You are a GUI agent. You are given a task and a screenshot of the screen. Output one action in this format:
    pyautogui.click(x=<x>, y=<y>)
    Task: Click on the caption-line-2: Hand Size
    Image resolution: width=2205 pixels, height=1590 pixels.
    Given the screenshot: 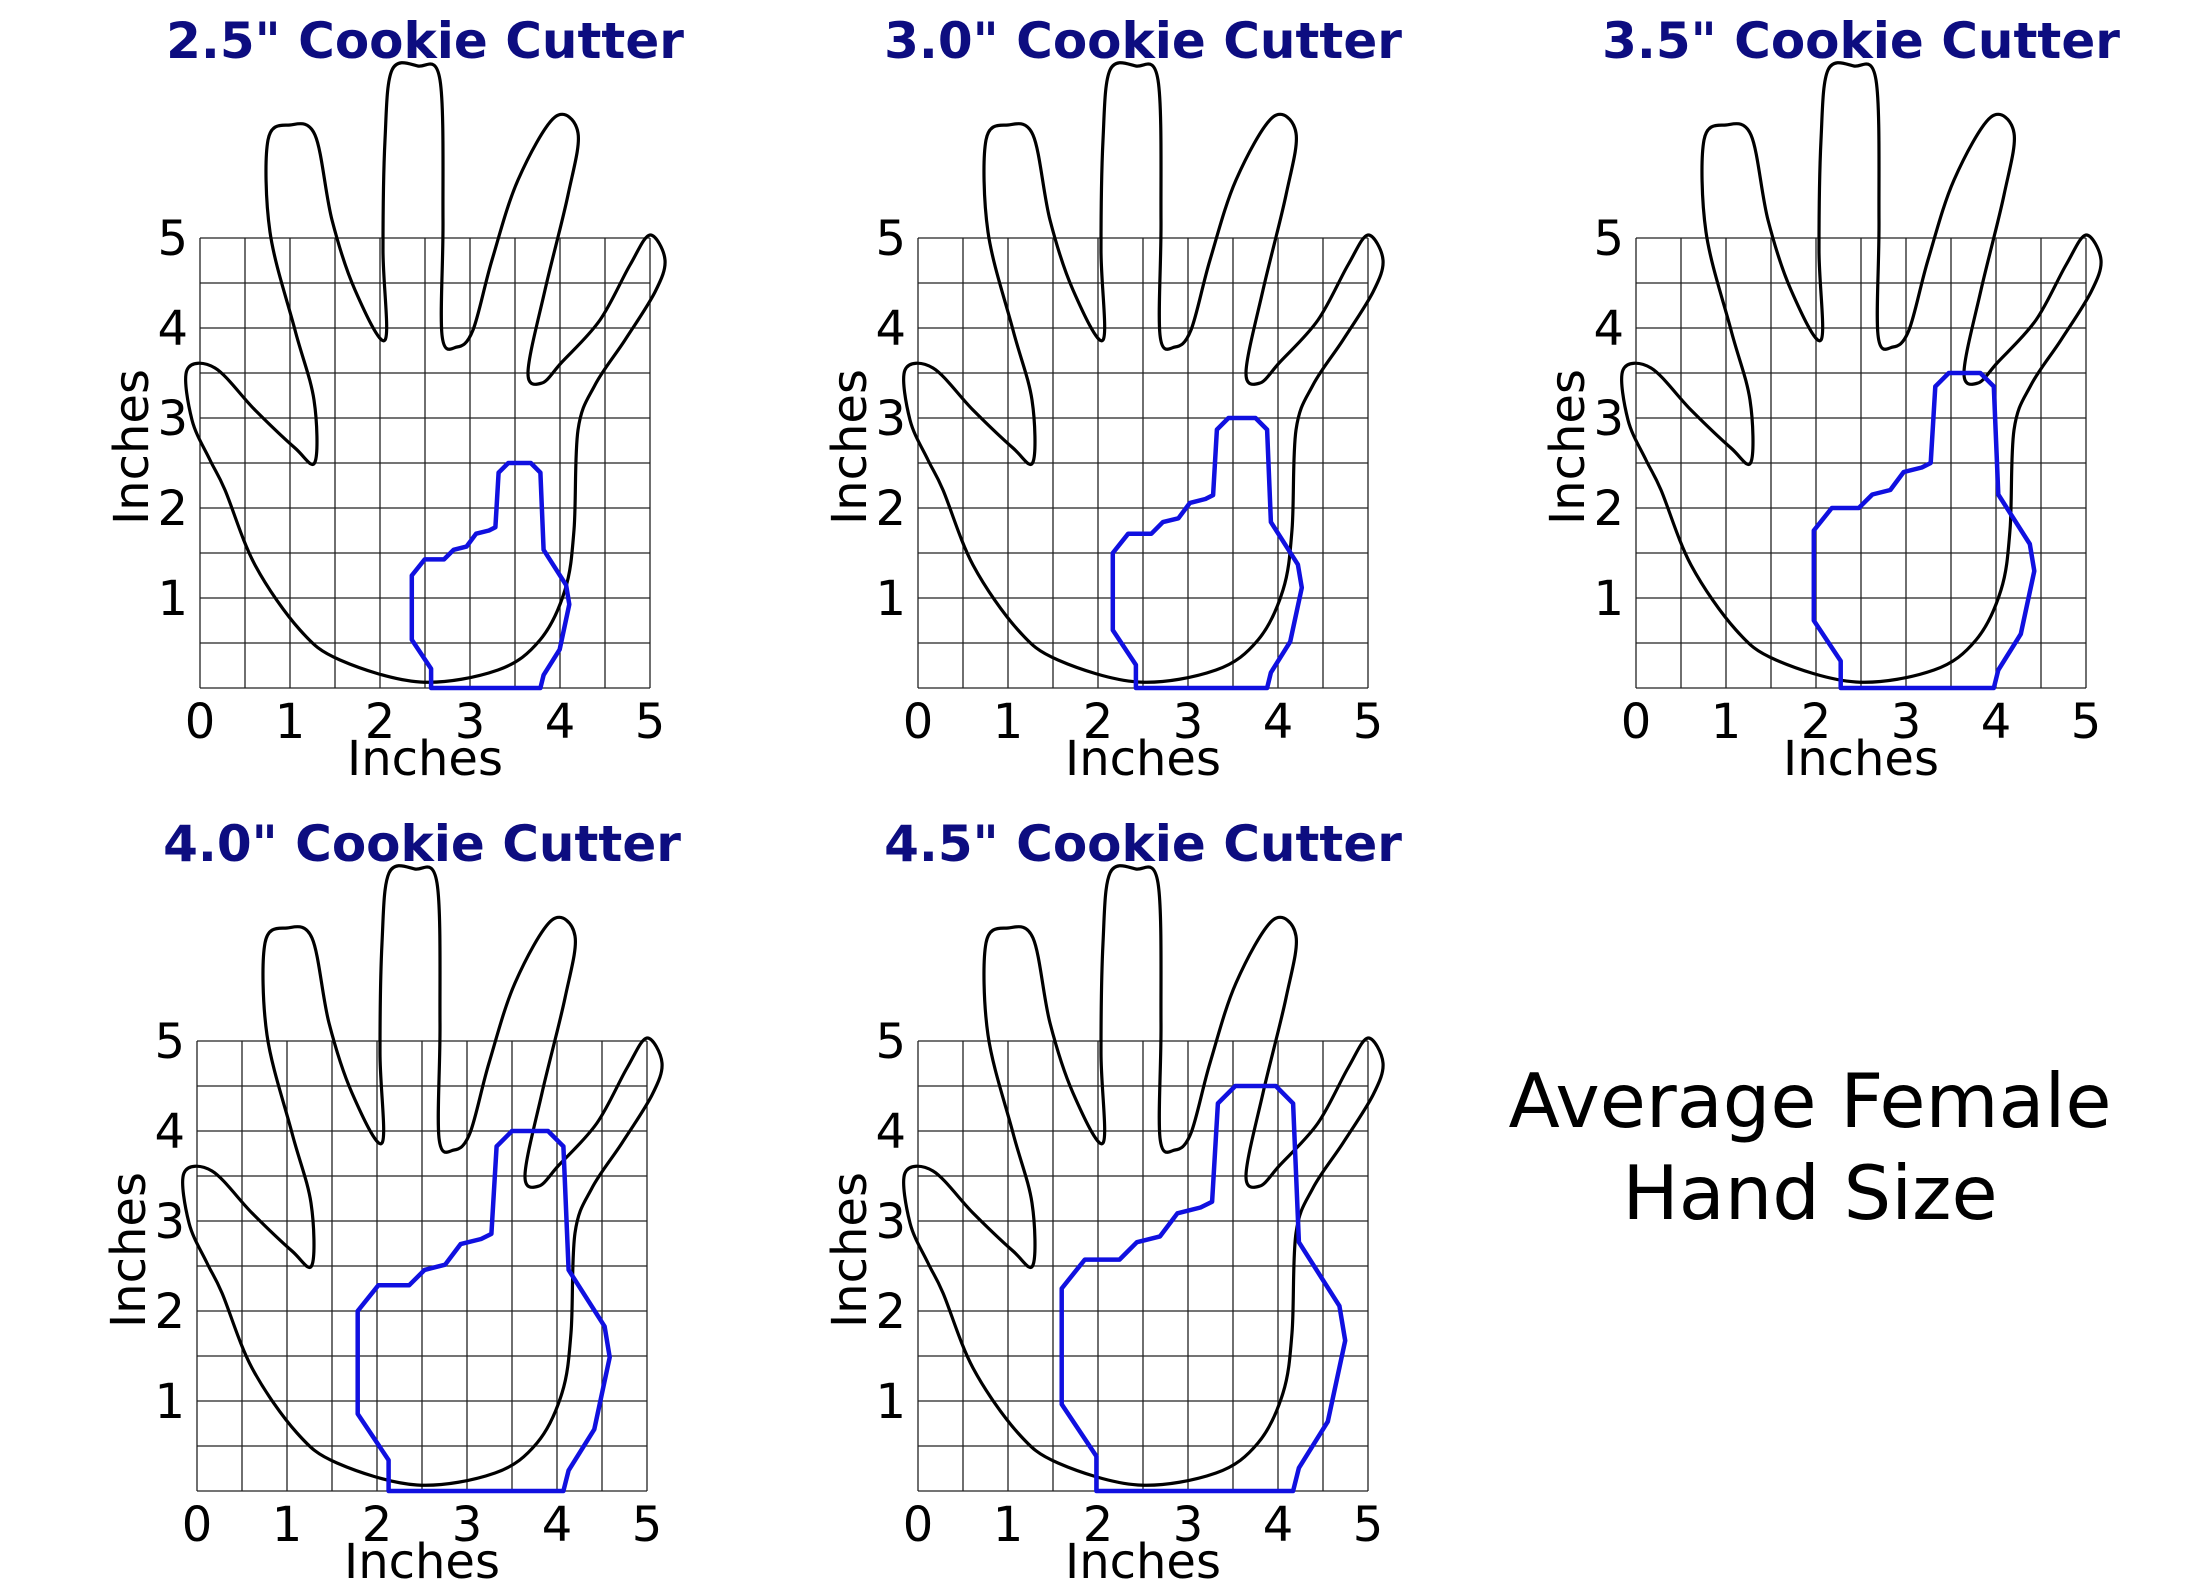 What is the action you would take?
    pyautogui.click(x=1810, y=1193)
    